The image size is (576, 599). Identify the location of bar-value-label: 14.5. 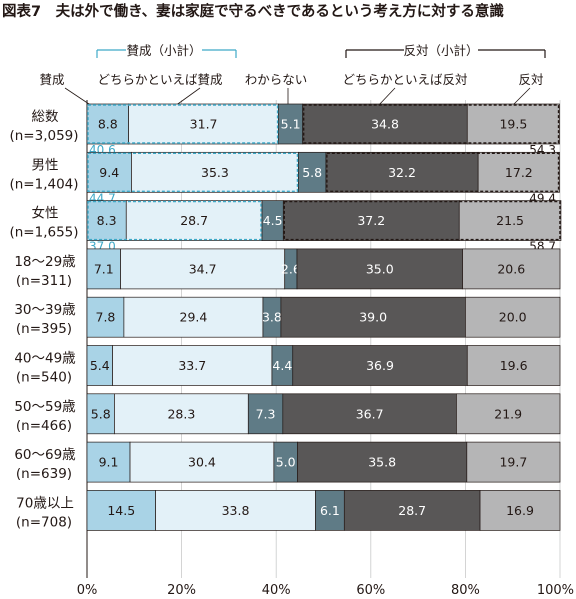
(121, 510).